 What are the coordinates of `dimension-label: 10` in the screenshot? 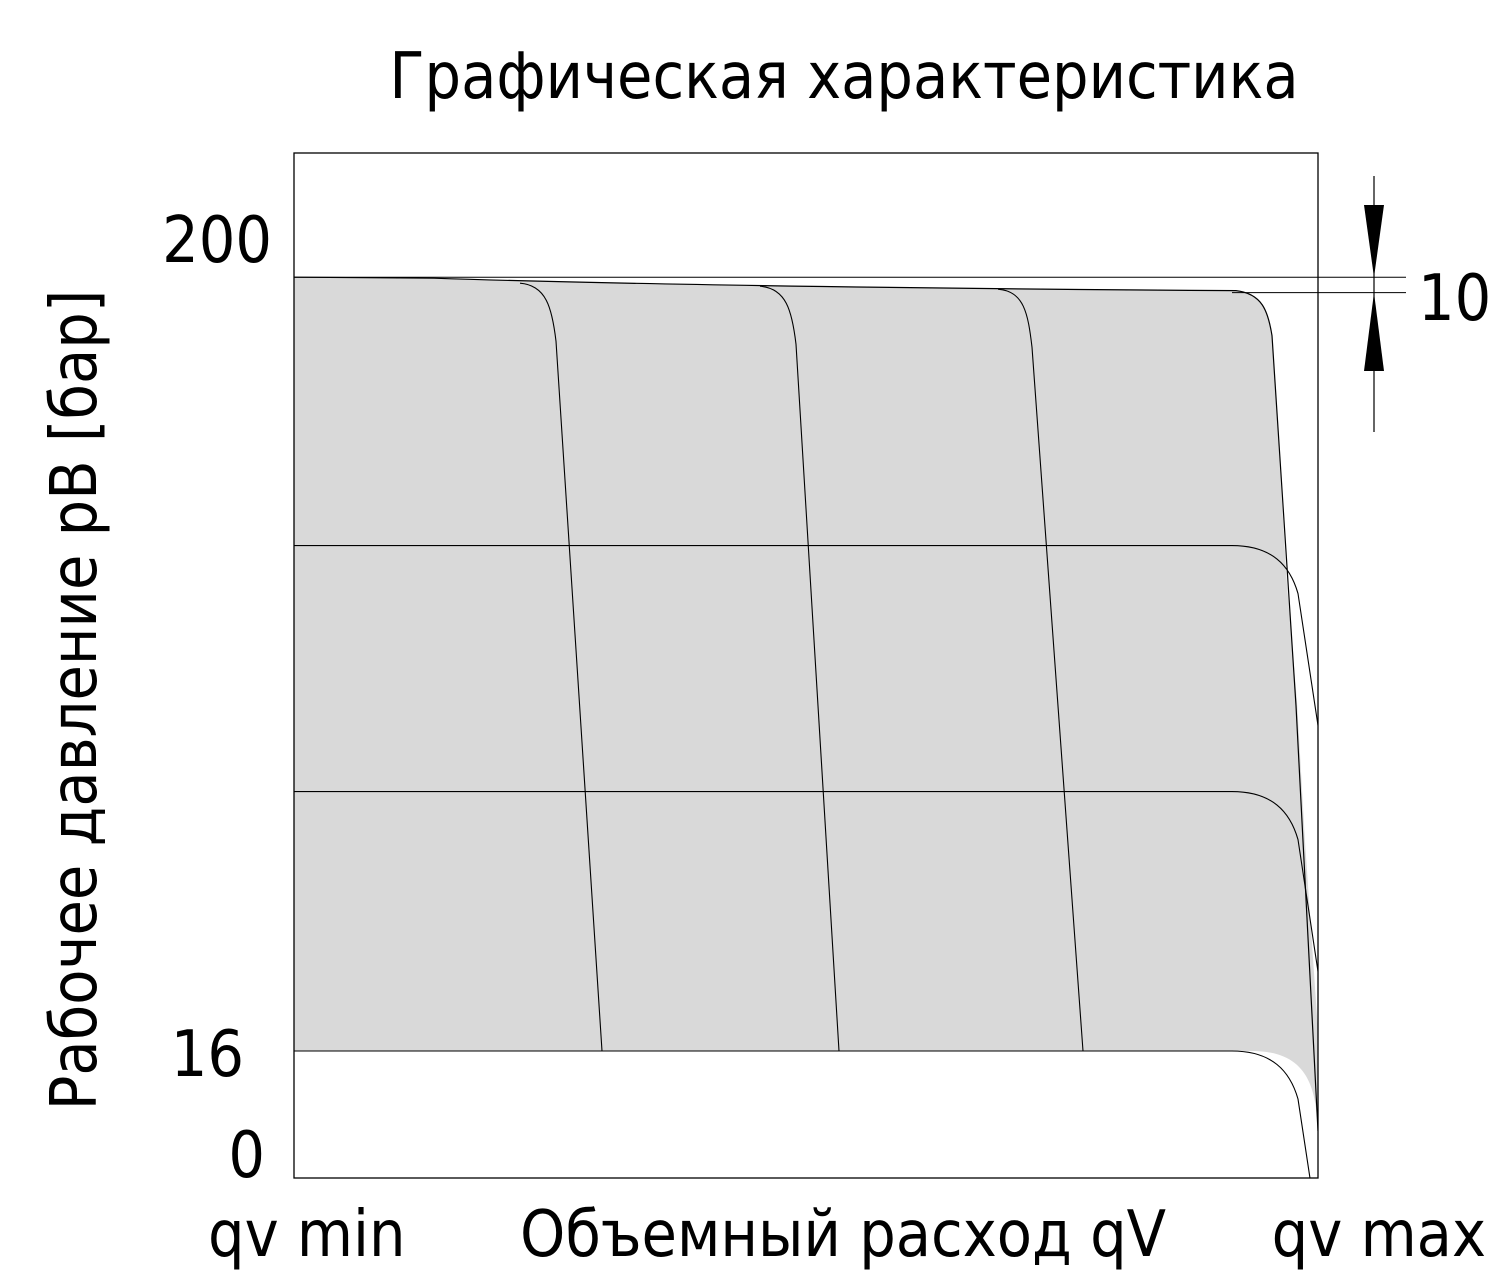 It's located at (1454, 299).